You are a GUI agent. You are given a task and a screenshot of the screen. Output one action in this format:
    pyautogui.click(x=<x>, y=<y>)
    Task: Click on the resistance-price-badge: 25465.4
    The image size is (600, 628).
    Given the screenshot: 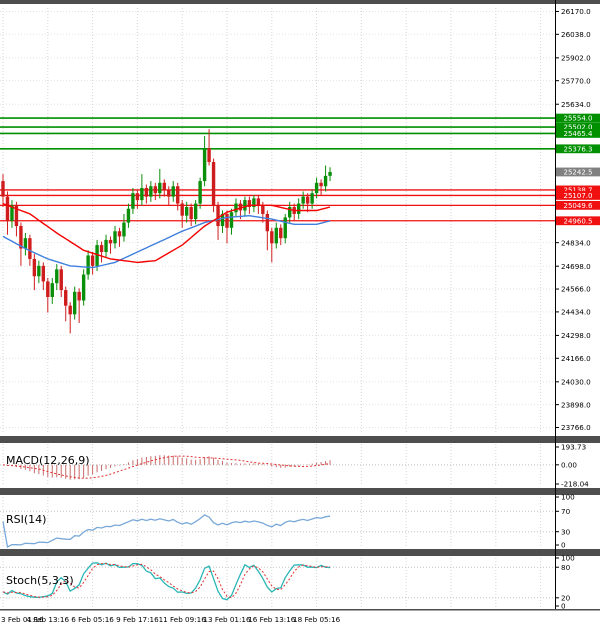 What is the action you would take?
    pyautogui.click(x=578, y=133)
    